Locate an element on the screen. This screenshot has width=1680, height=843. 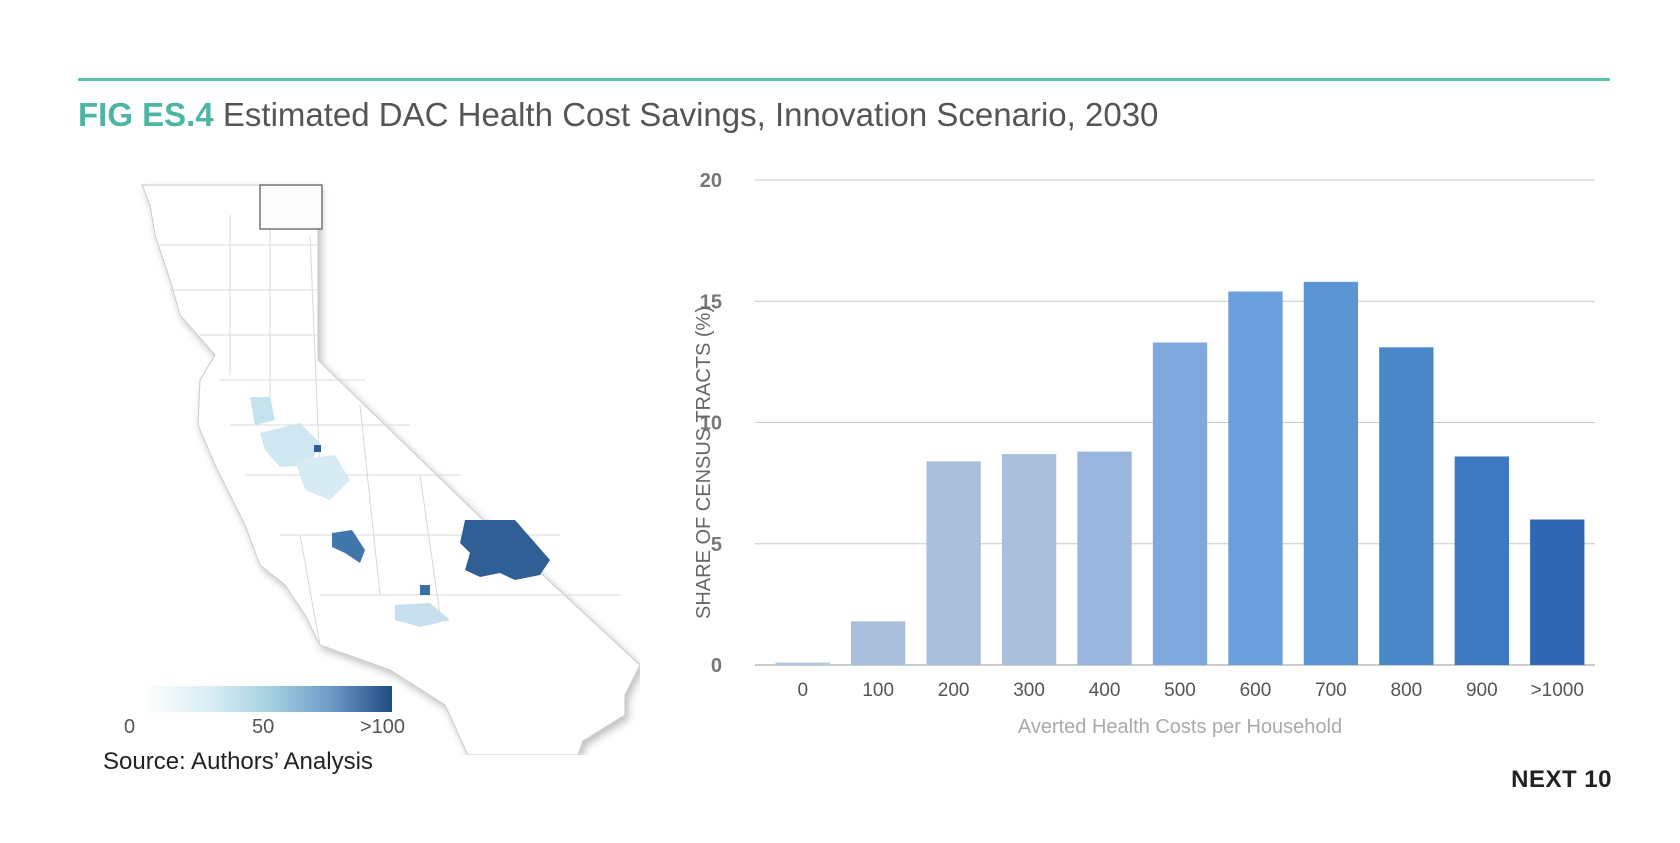
y-tick-label-10: 10 is located at coordinates (711, 424).